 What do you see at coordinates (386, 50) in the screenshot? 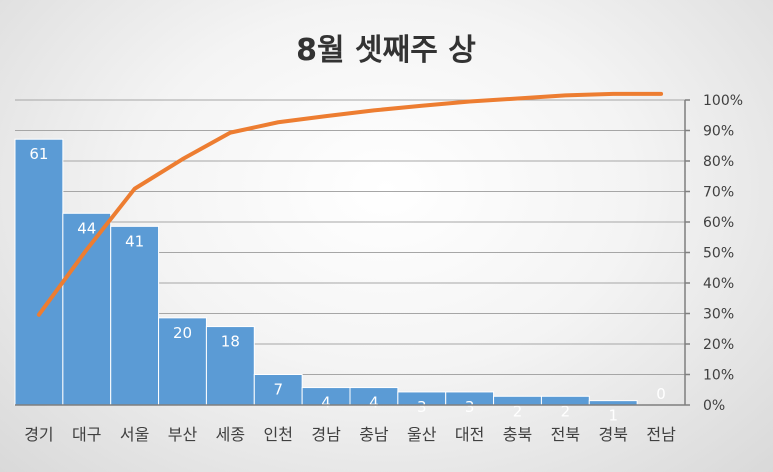
I see `chart-title: 8월 셋째주 상` at bounding box center [386, 50].